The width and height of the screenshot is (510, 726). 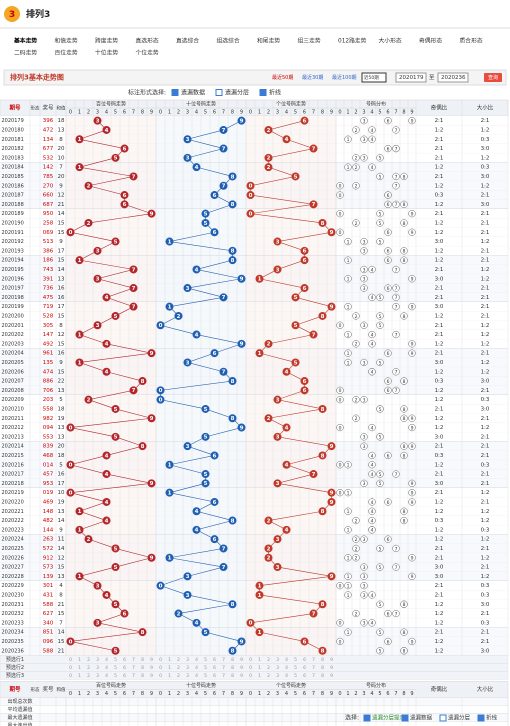 What do you see at coordinates (268, 41) in the screenshot?
I see `nav-link: 和尾走势` at bounding box center [268, 41].